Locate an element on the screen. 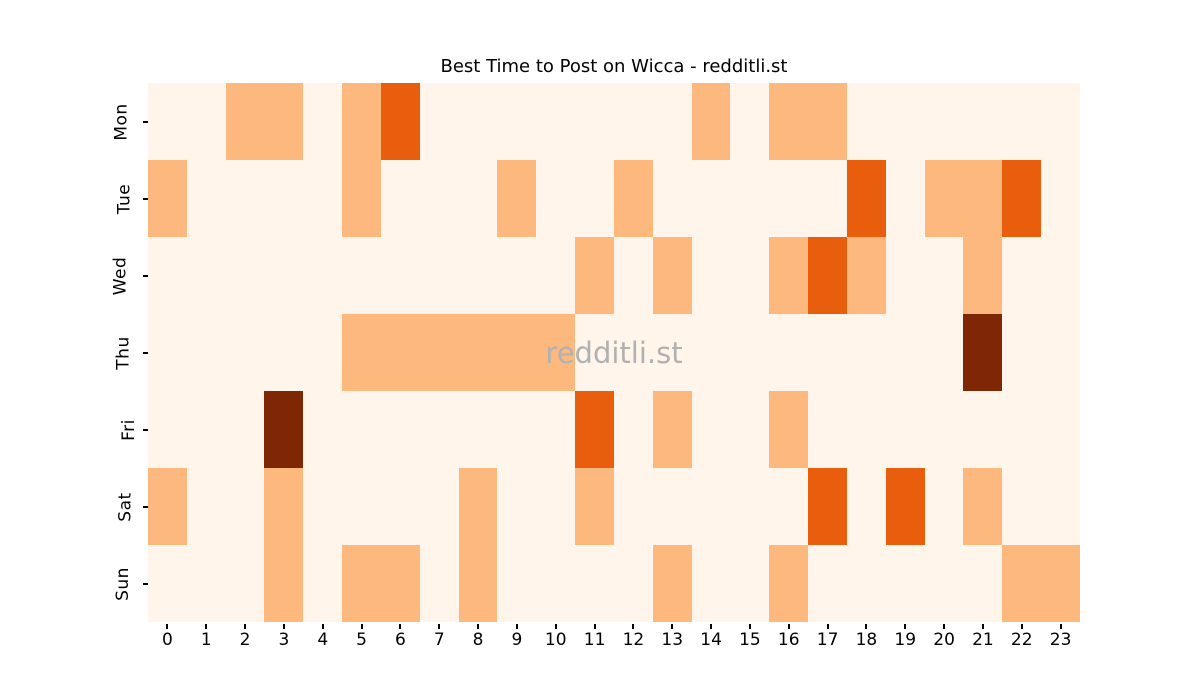 This screenshot has width=1200, height=700. x-axis-slot: 13 is located at coordinates (672, 637).